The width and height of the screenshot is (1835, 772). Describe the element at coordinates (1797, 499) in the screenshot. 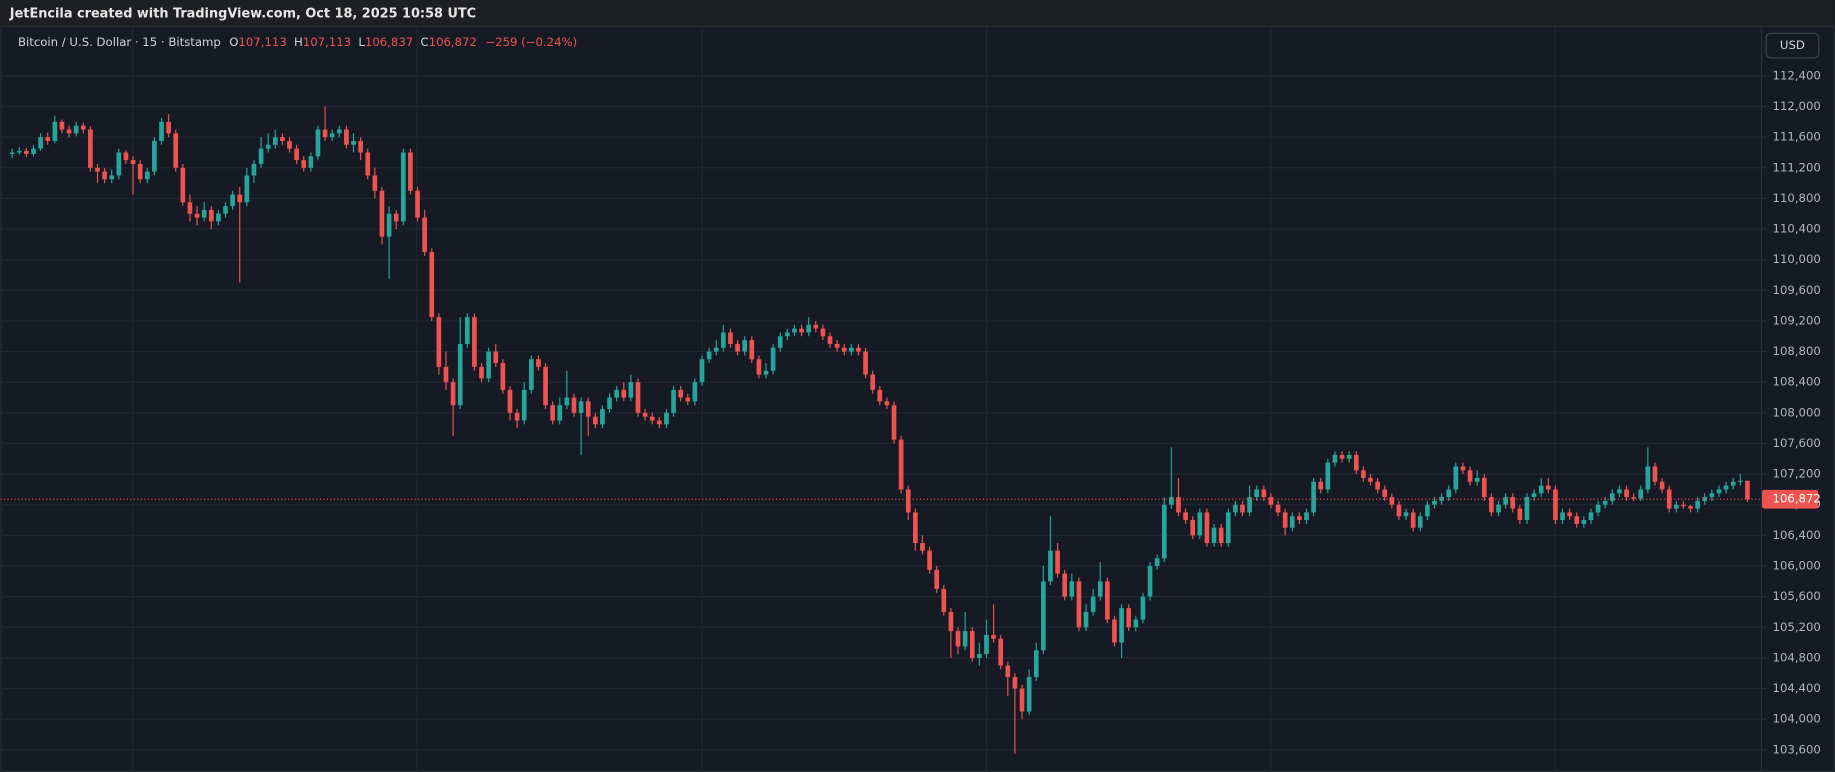

I see `last-price-label: 106,872` at that location.